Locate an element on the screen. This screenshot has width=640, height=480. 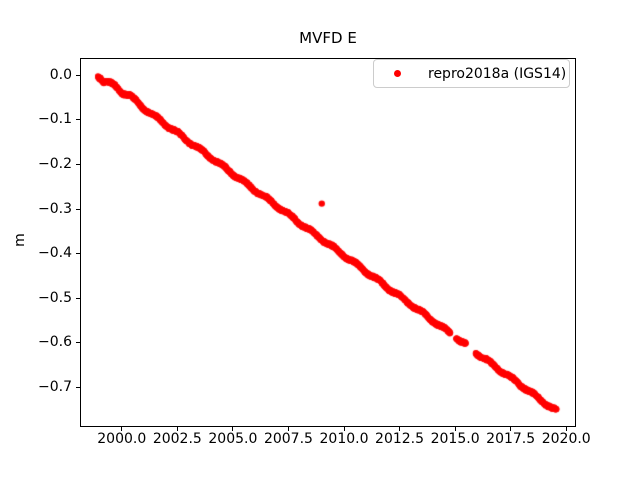
legend: repro2018a (IGS14) is located at coordinates (471, 73).